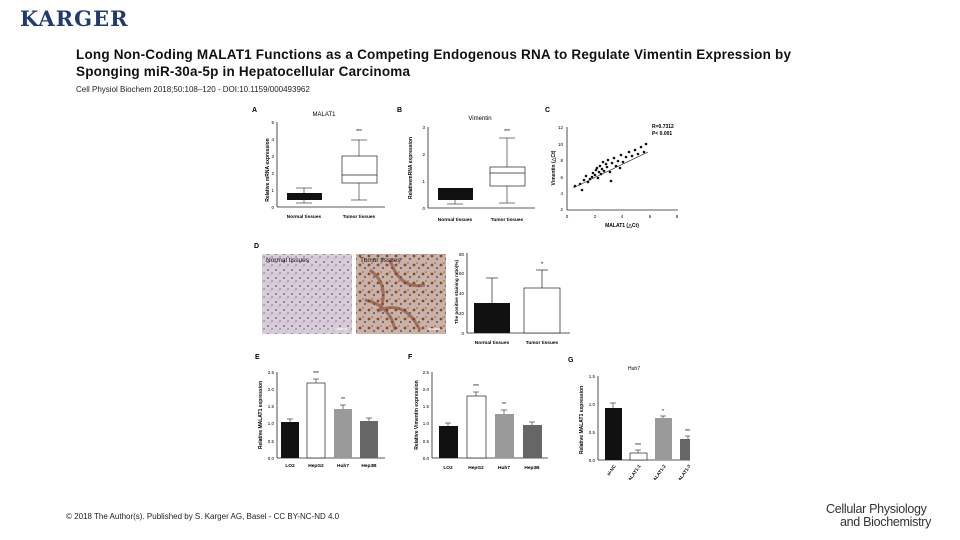 This screenshot has width=960, height=540. I want to click on panel-f-bar-lo2, so click(448, 442).